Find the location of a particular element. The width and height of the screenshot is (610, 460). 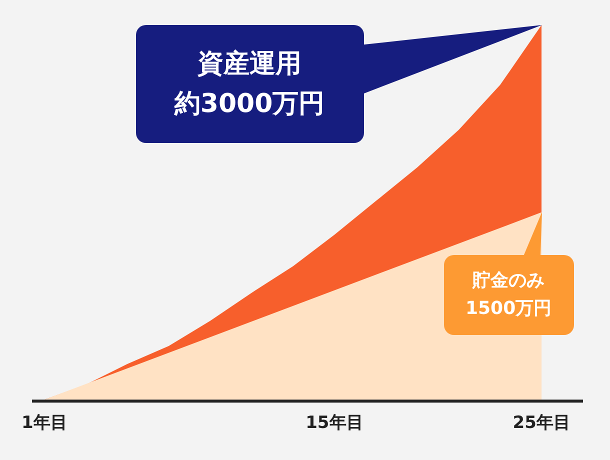

x-tick-label: 15年目 is located at coordinates (335, 423).